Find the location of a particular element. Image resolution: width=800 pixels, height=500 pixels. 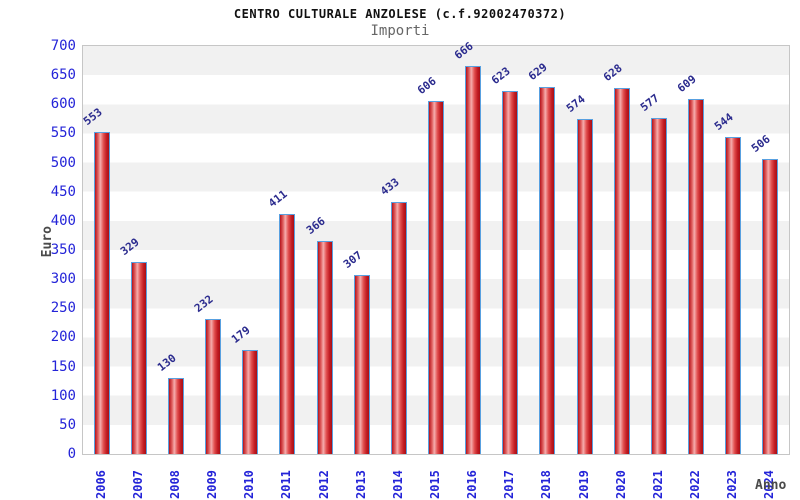

chart-subtitle: Importi is located at coordinates (400, 31).